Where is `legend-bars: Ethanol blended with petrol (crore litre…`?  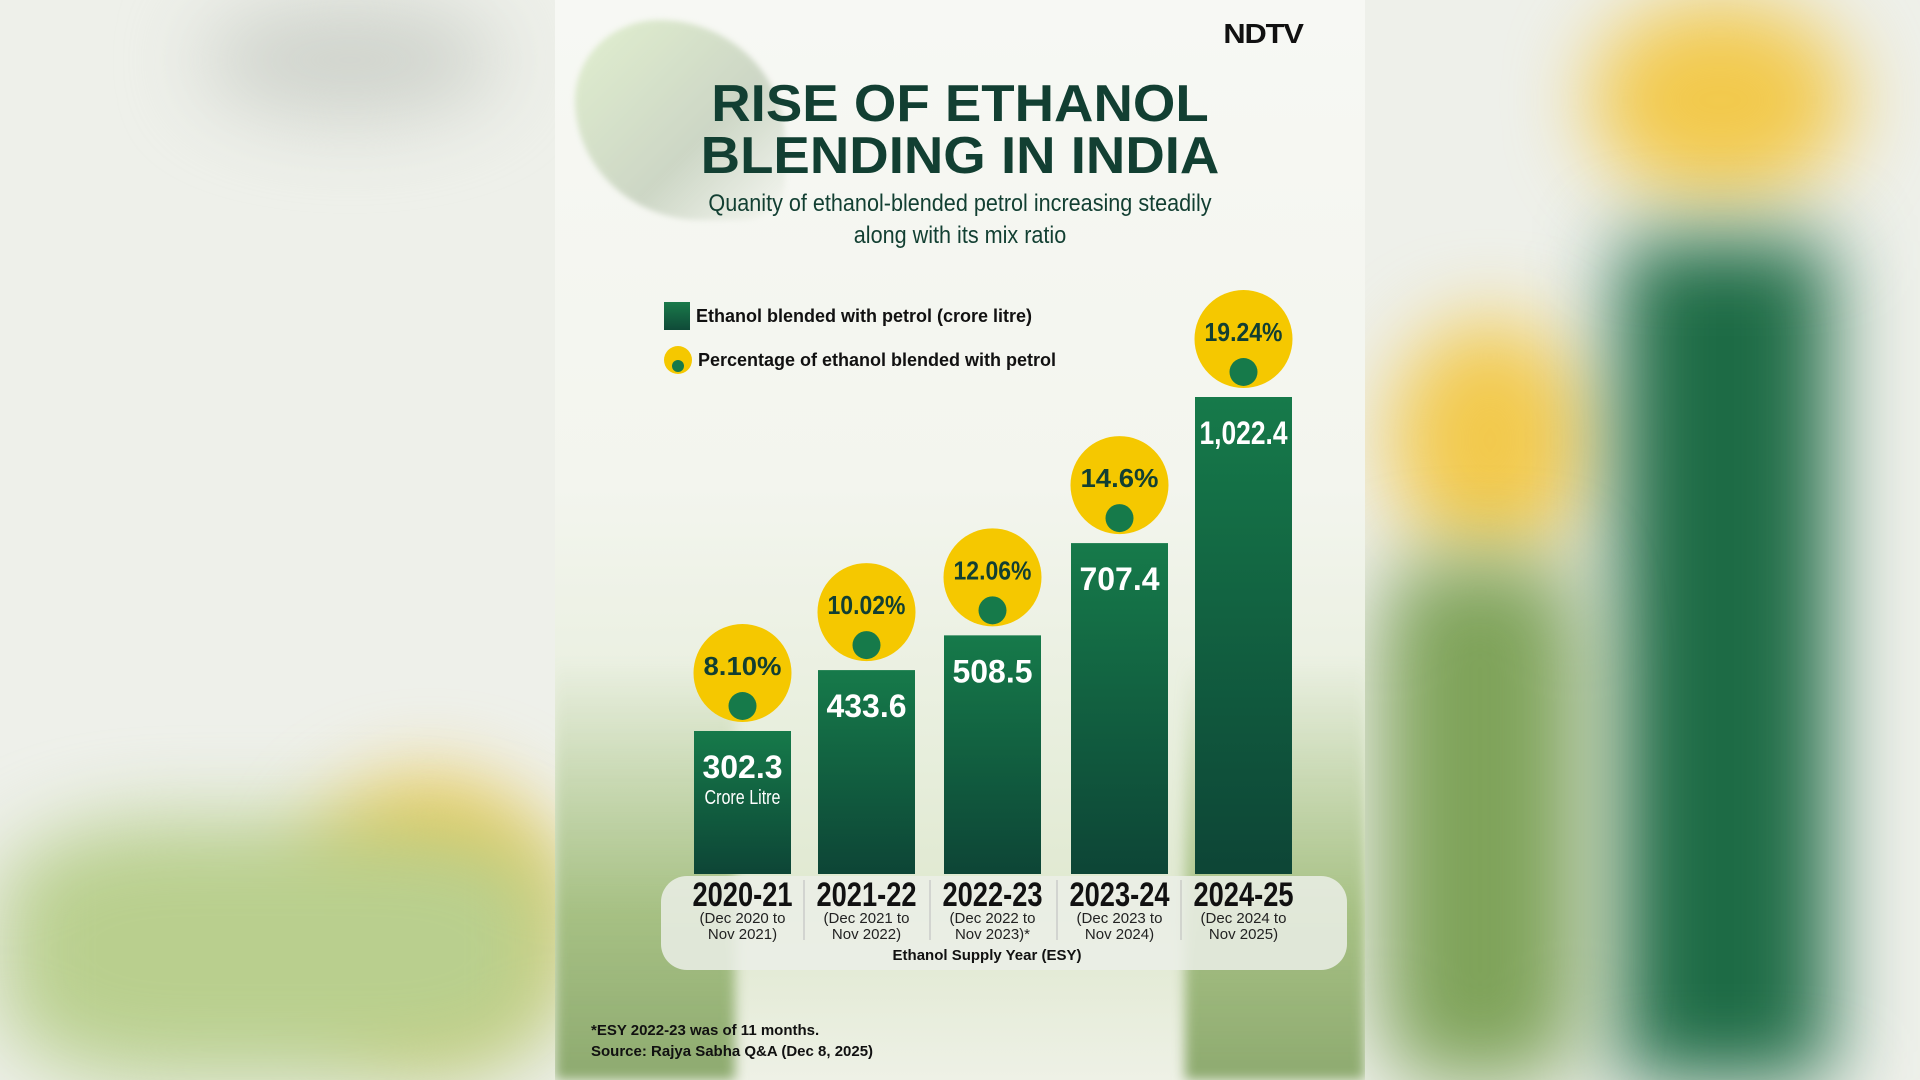
legend-bars: Ethanol blended with petrol (crore litre… is located at coordinates (848, 316).